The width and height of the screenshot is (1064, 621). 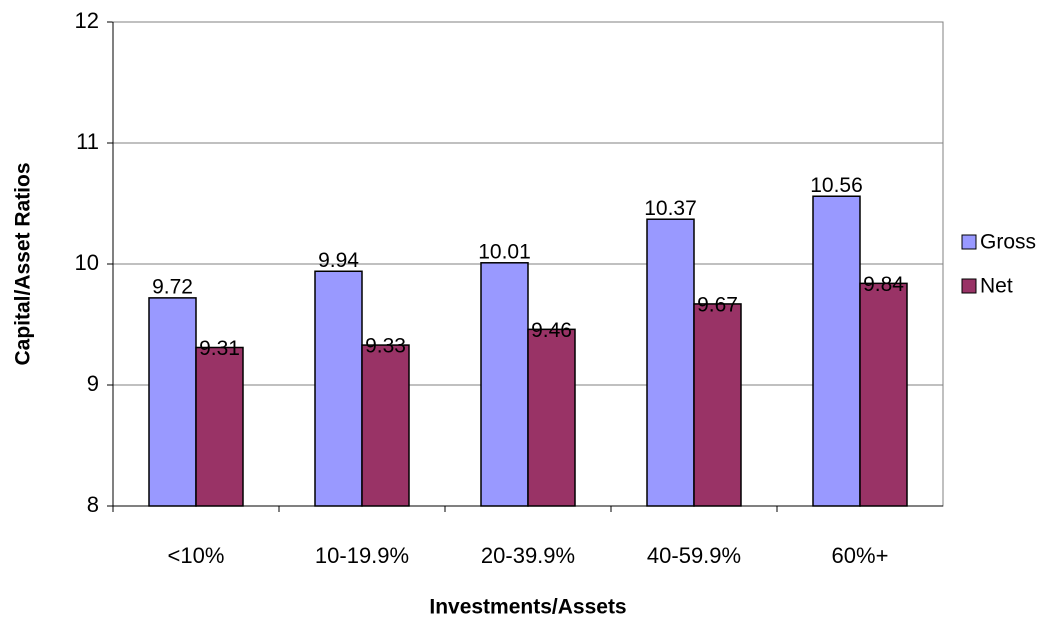 I want to click on x-axis-title: Investments/Assets, so click(x=527, y=607).